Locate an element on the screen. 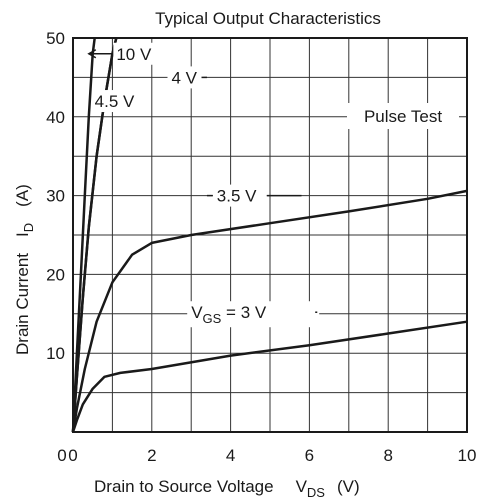 The width and height of the screenshot is (482, 502). x-axis-label-unit: (V) is located at coordinates (348, 486).